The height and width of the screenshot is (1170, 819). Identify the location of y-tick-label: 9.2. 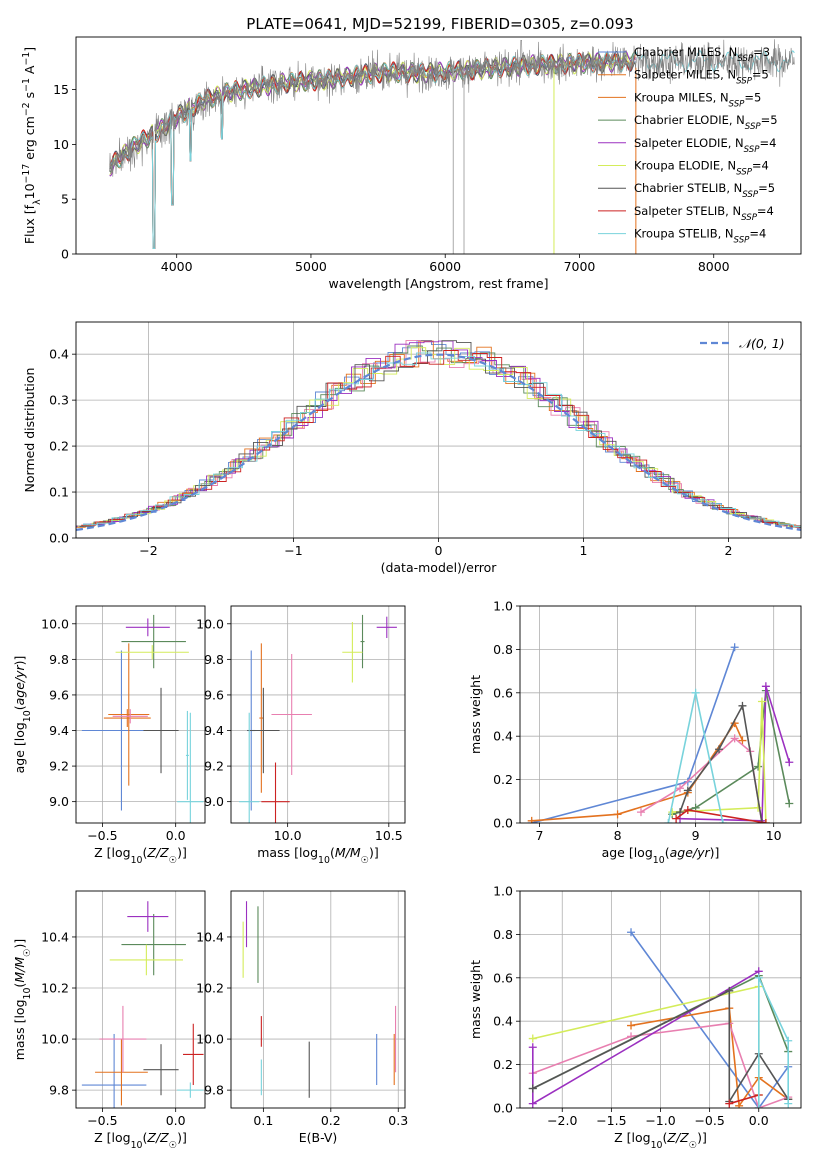
(214, 766).